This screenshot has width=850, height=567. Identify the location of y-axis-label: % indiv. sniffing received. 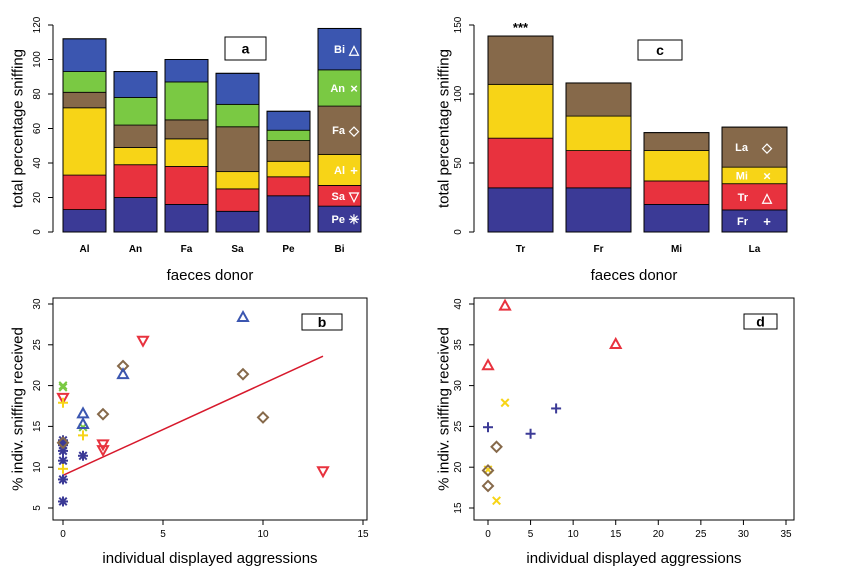
(443, 409).